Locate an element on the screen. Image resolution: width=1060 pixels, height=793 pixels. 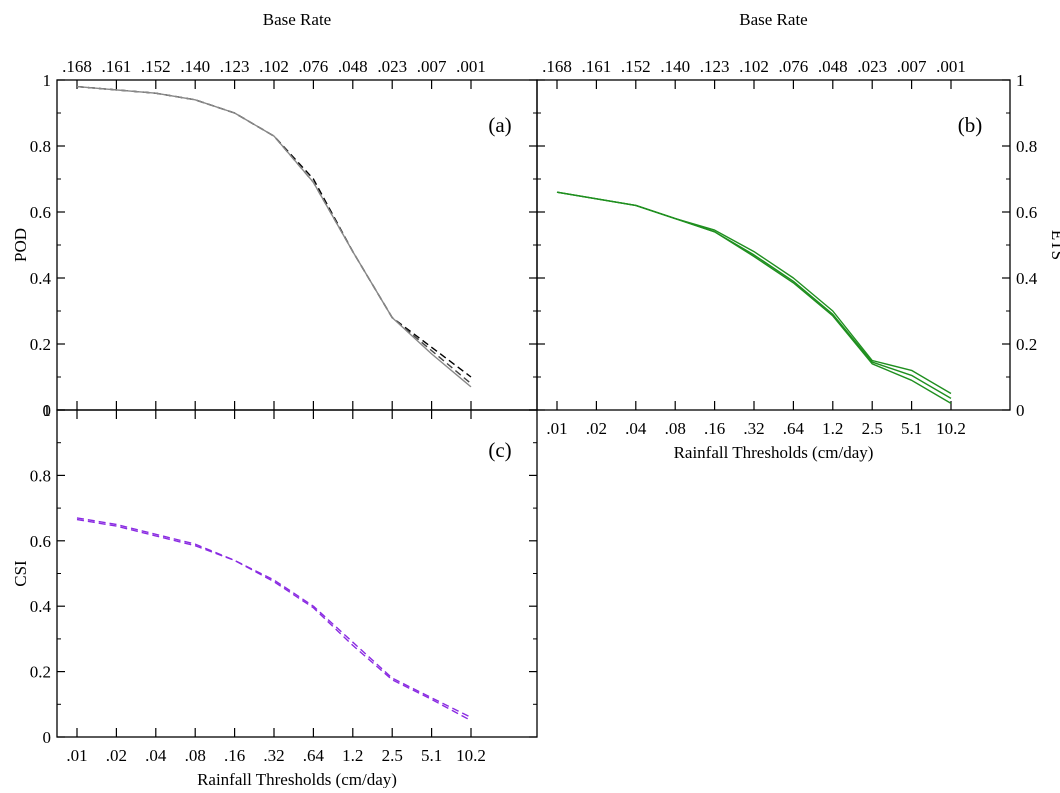
panel-a-ytick-label: 0.2 is located at coordinates (40, 344).